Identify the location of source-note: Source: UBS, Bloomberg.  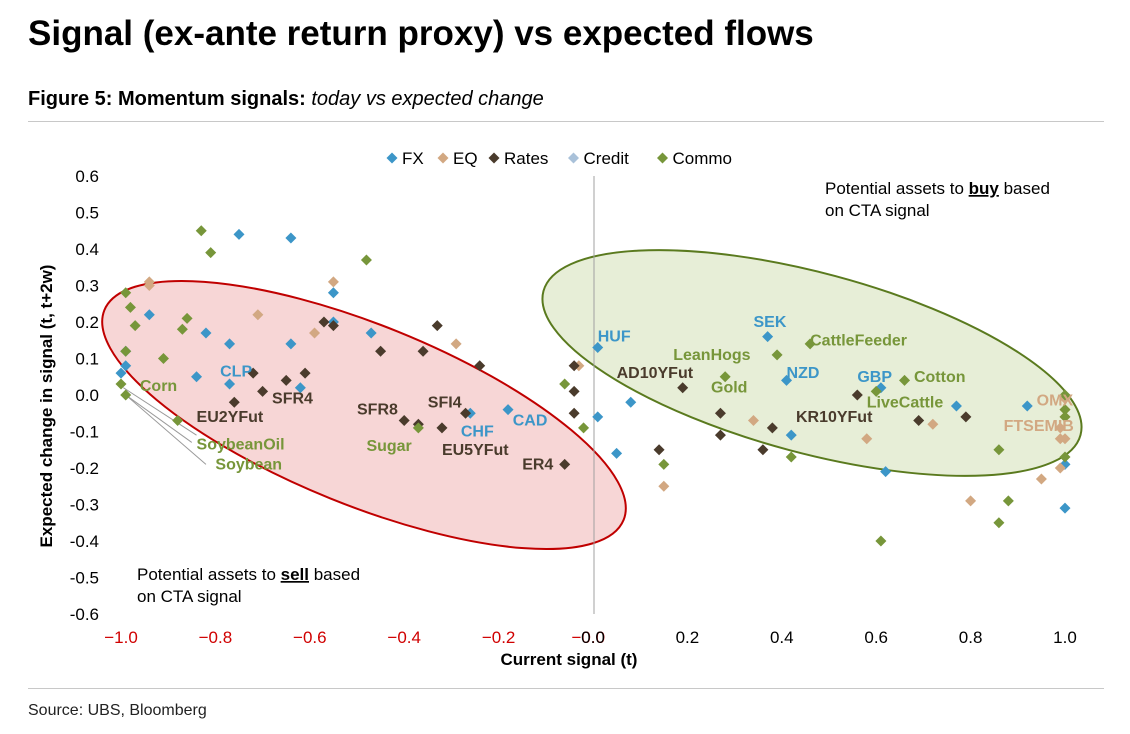
(117, 710).